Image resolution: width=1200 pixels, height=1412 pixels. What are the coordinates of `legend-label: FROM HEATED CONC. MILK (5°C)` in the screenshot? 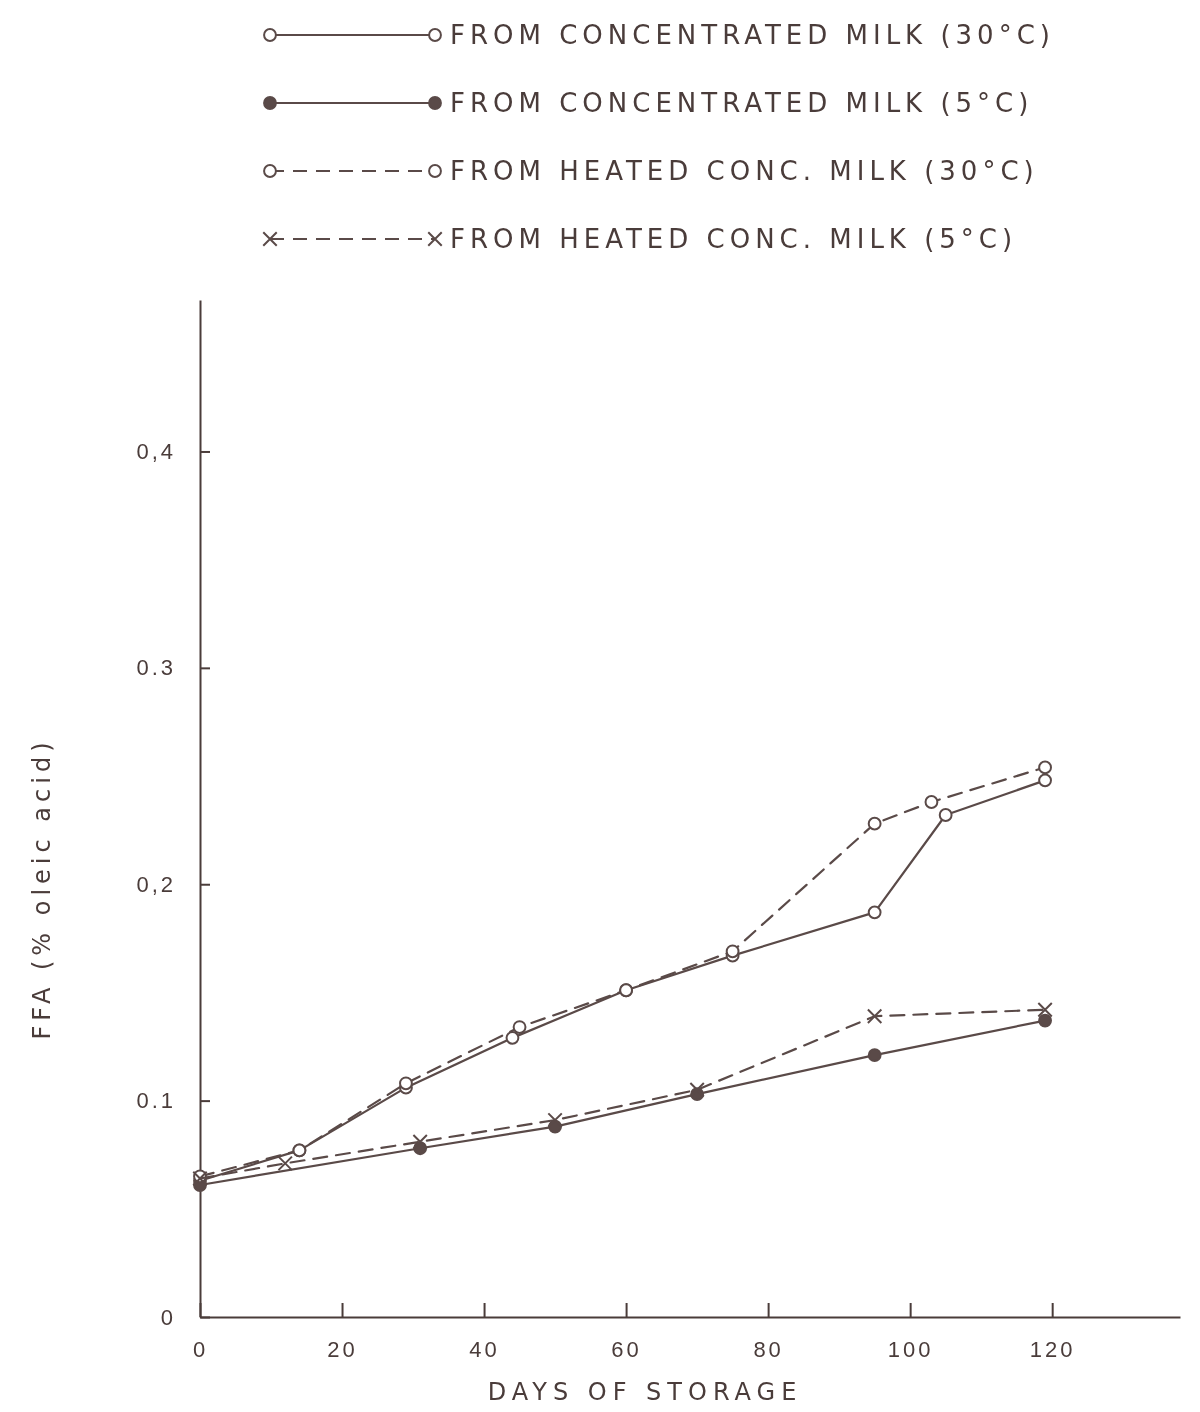 It's located at (734, 239).